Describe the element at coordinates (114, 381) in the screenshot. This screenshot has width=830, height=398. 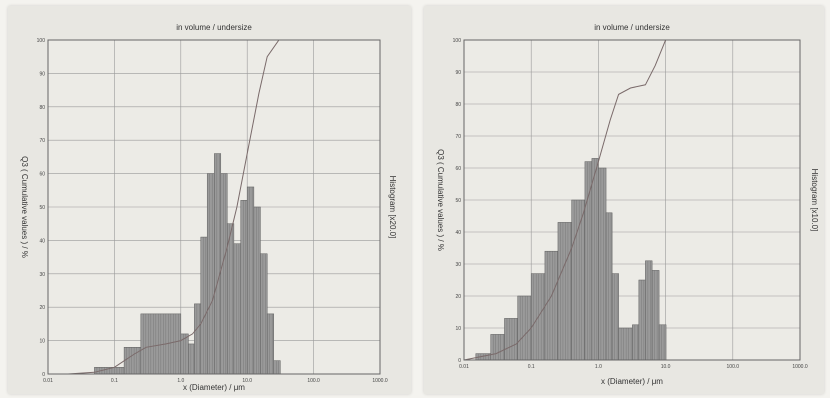
I see `chart-left-xtick-1: 0.1` at that location.